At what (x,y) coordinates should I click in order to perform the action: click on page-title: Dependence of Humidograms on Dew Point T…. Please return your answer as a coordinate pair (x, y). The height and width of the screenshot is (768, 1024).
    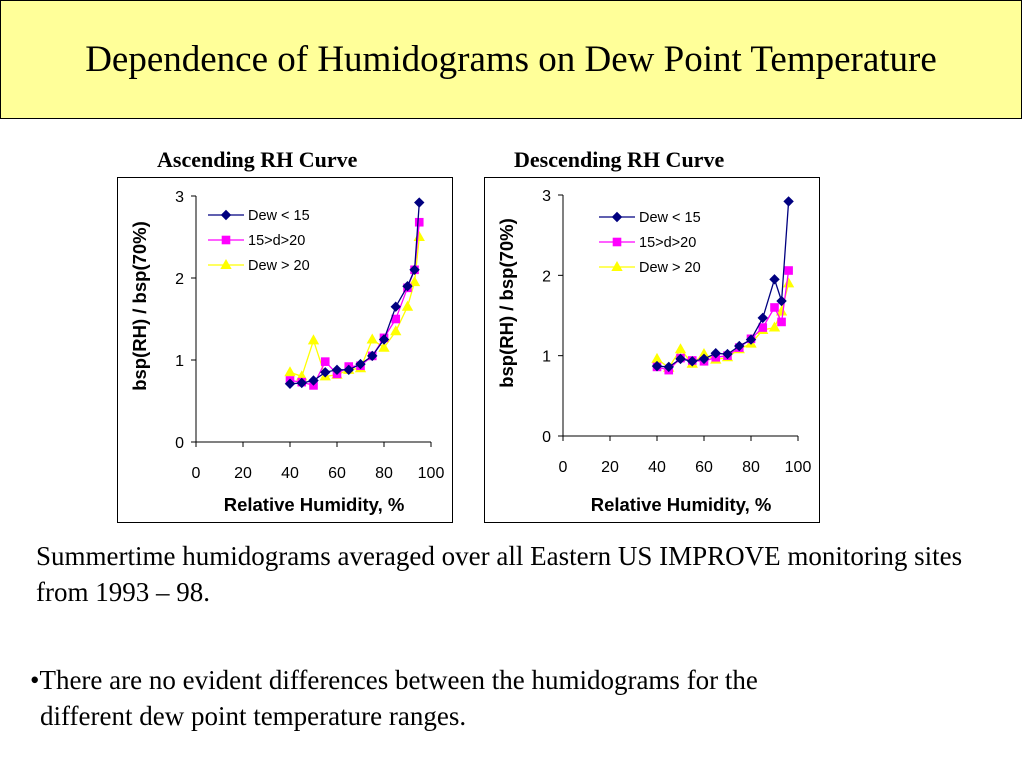
    Looking at the image, I should click on (511, 59).